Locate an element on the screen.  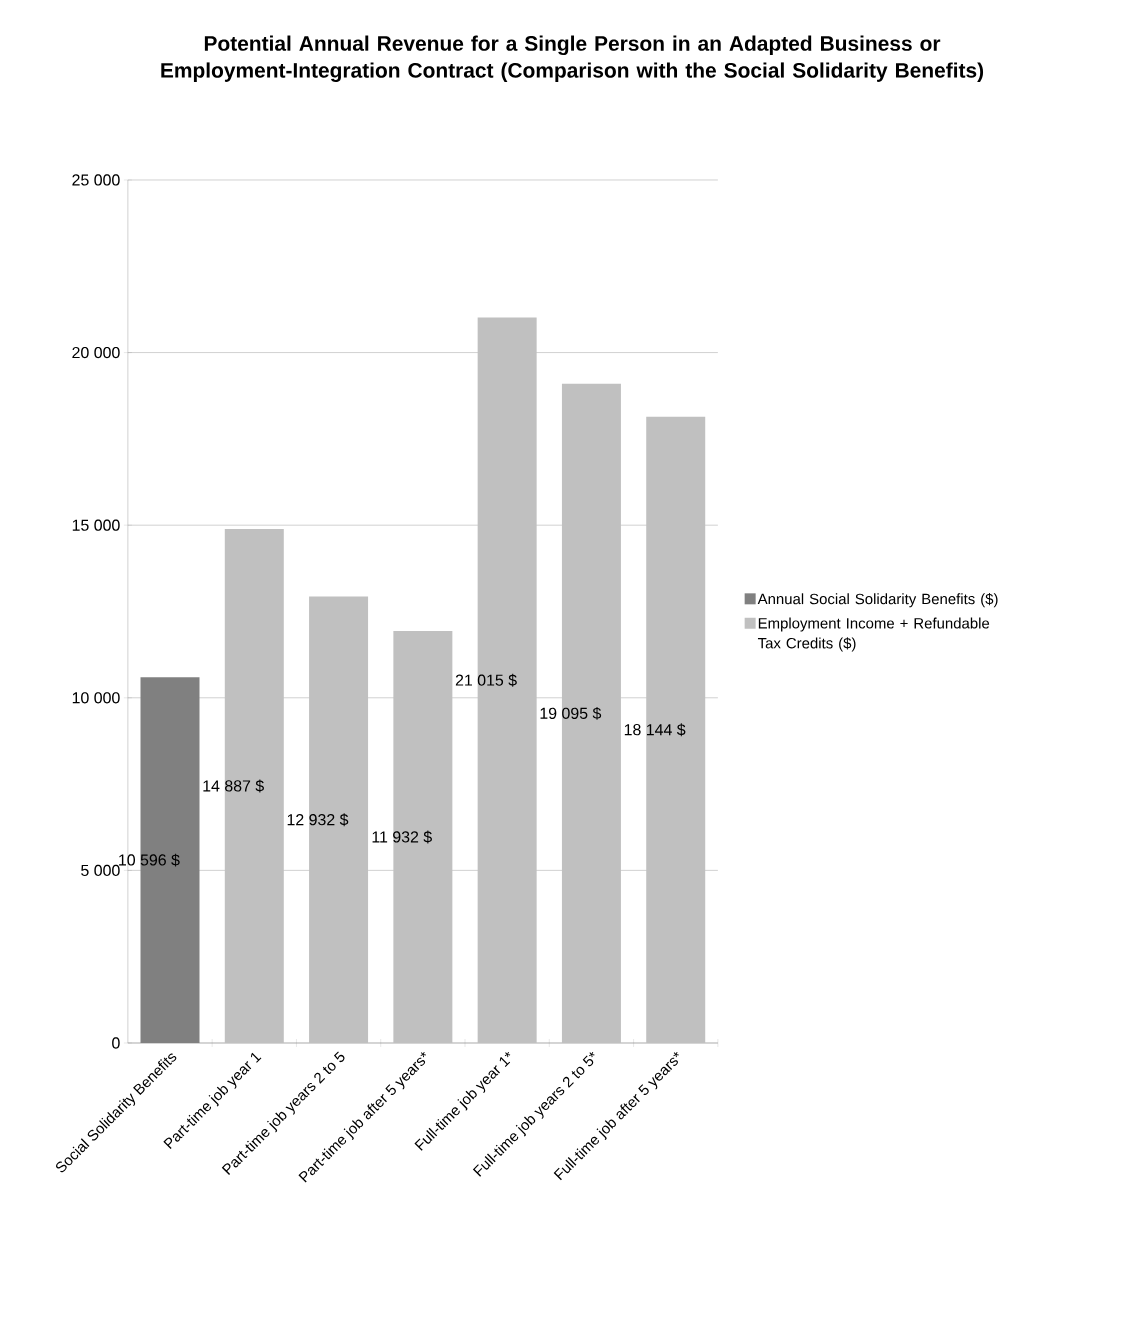
y-tick-label: 25 000 is located at coordinates (96, 180).